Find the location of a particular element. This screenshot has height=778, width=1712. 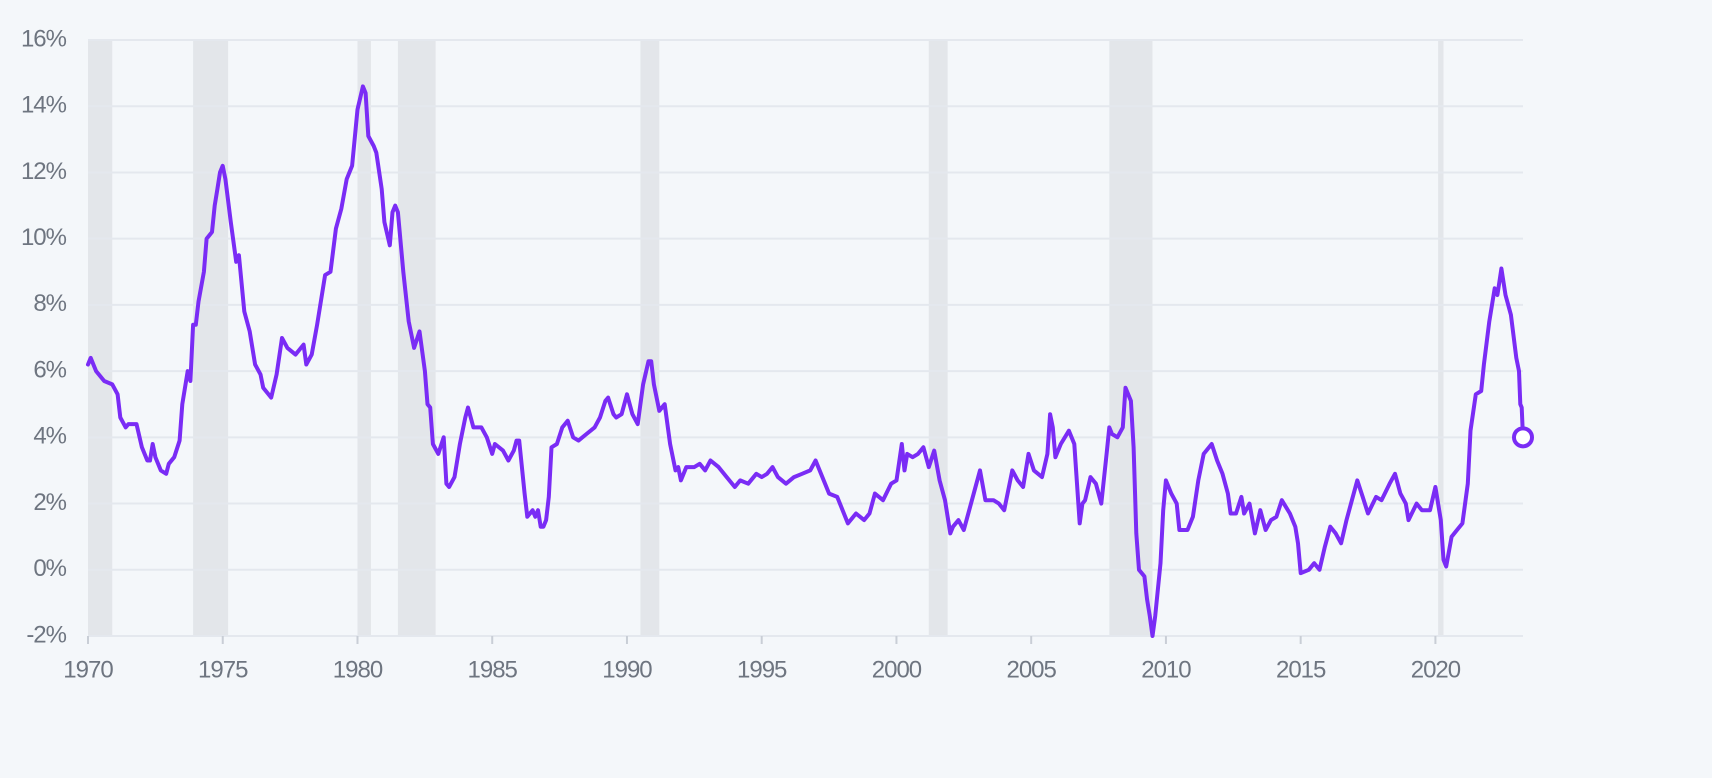

y-tick-label: 10% is located at coordinates (44, 237).